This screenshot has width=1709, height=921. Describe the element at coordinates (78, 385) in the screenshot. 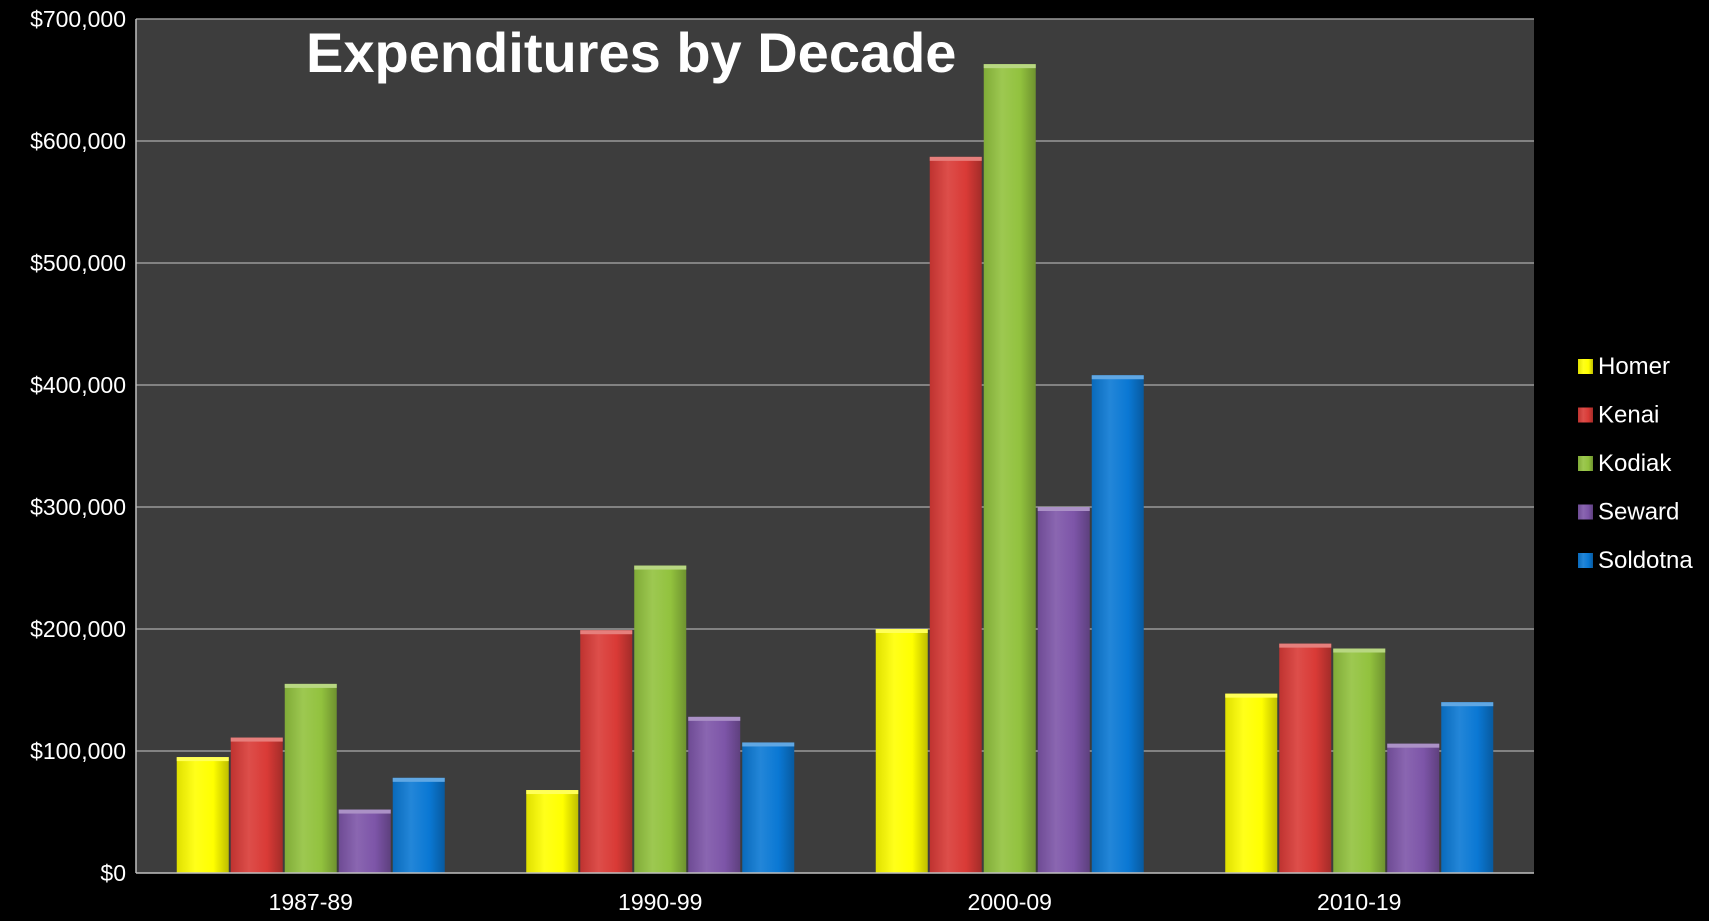

I see `y-tick-label: $400,000` at that location.